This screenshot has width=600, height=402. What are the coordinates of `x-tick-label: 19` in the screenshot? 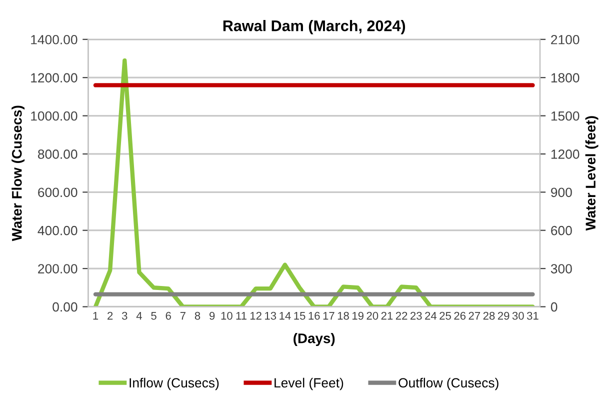 It's located at (358, 316).